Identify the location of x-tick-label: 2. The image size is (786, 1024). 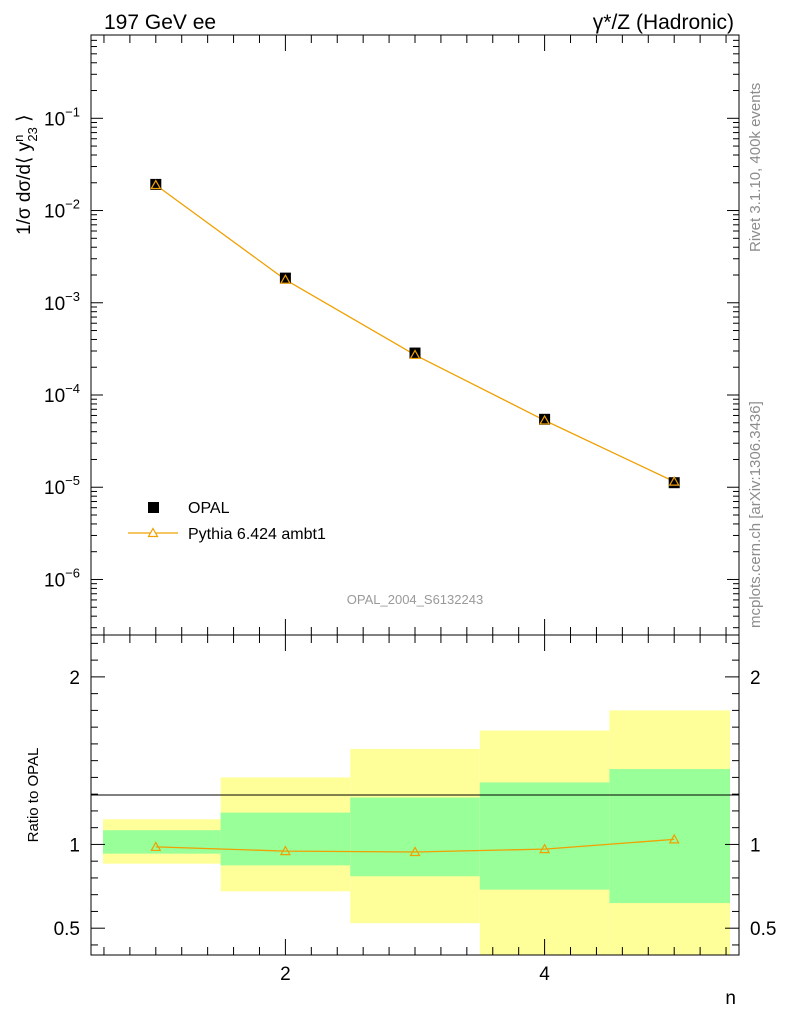
(285, 974).